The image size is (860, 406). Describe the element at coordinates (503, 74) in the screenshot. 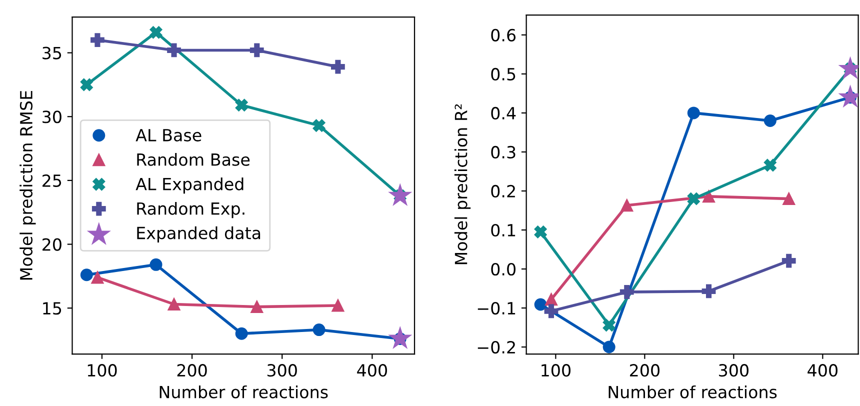

I see `y-tick-label: 0.5` at that location.